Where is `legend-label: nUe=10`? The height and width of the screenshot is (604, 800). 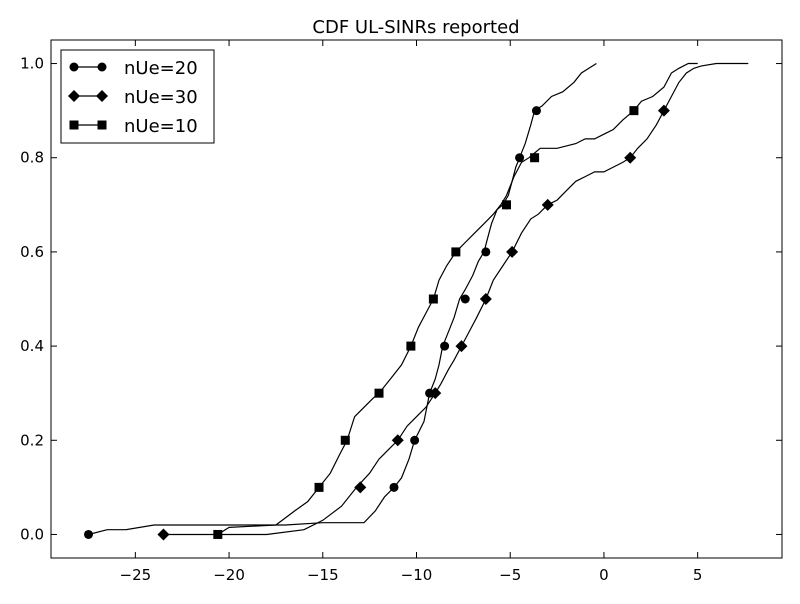 legend-label: nUe=10 is located at coordinates (161, 126).